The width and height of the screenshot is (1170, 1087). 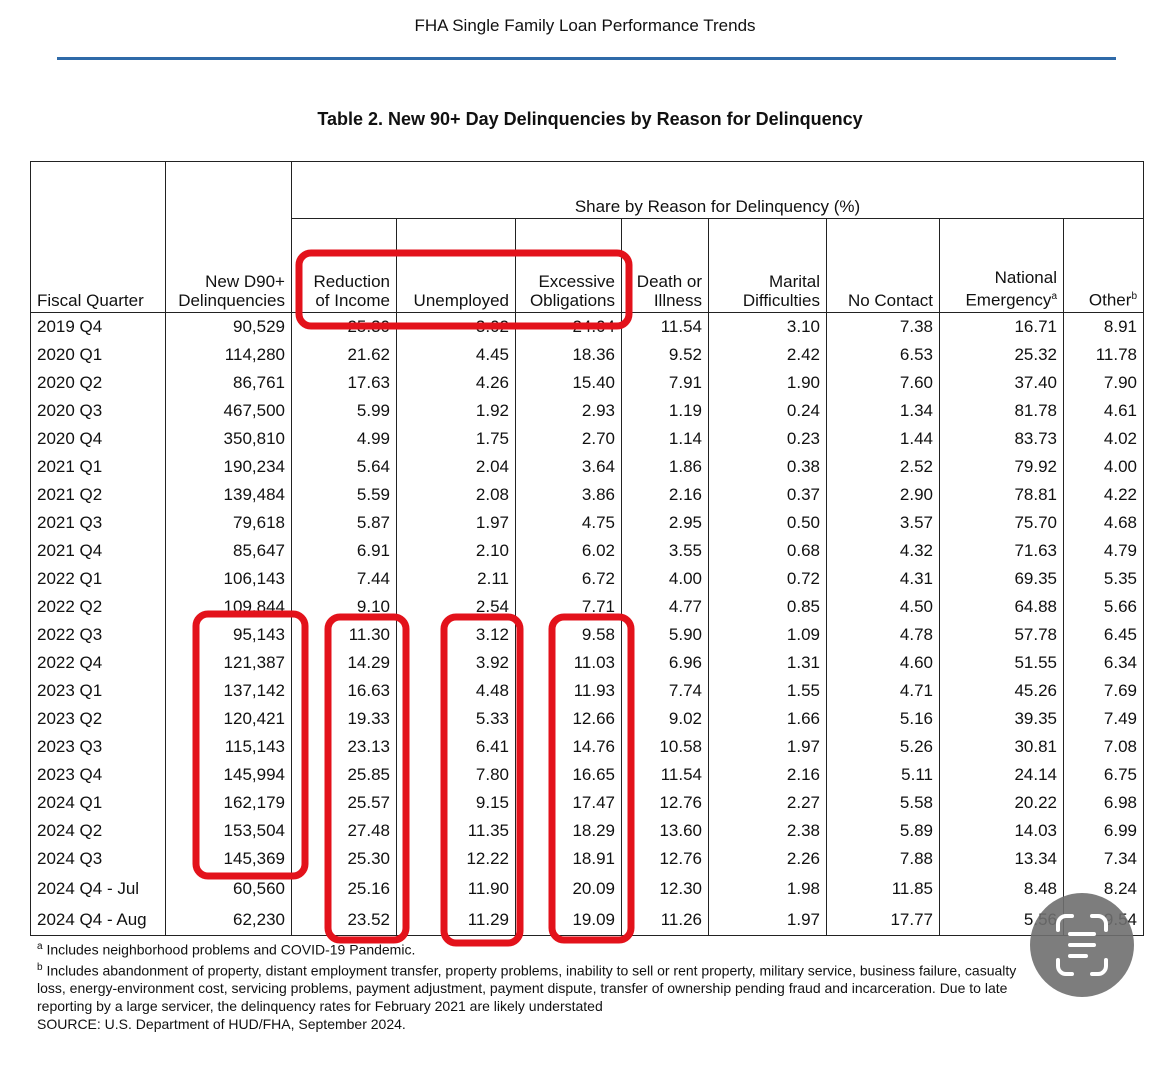 What do you see at coordinates (1103, 579) in the screenshot?
I see `cell: 5.35` at bounding box center [1103, 579].